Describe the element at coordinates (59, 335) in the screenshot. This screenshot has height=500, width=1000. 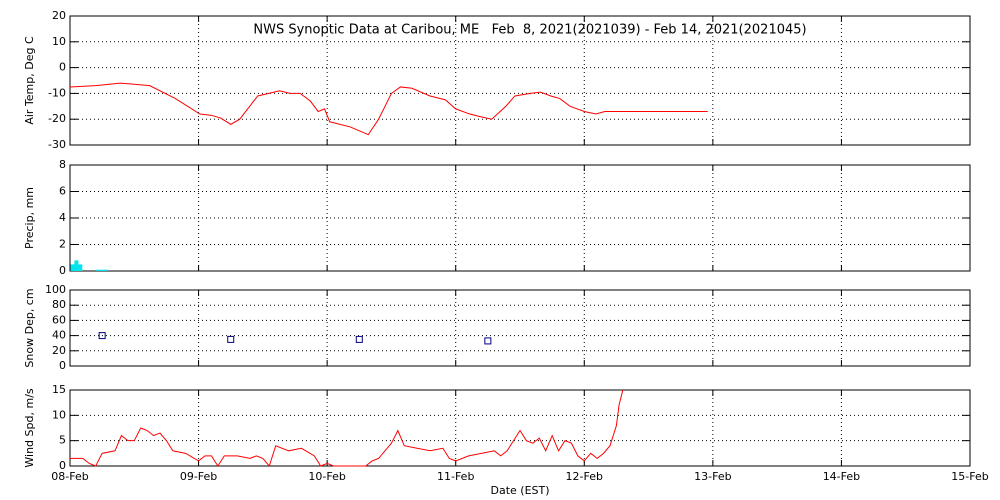
I see `y-tick-label: 40` at that location.